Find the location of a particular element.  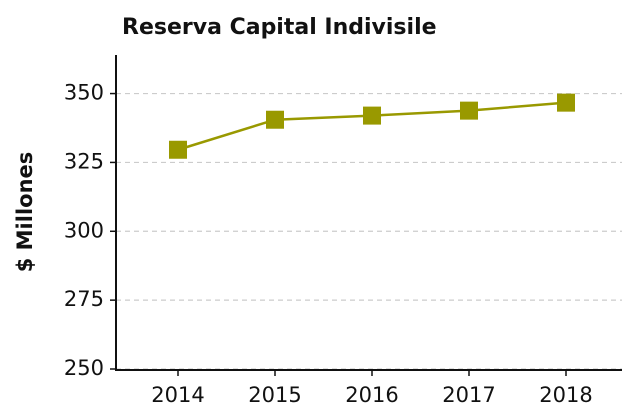

y-tick-label: 250 is located at coordinates (84, 368).